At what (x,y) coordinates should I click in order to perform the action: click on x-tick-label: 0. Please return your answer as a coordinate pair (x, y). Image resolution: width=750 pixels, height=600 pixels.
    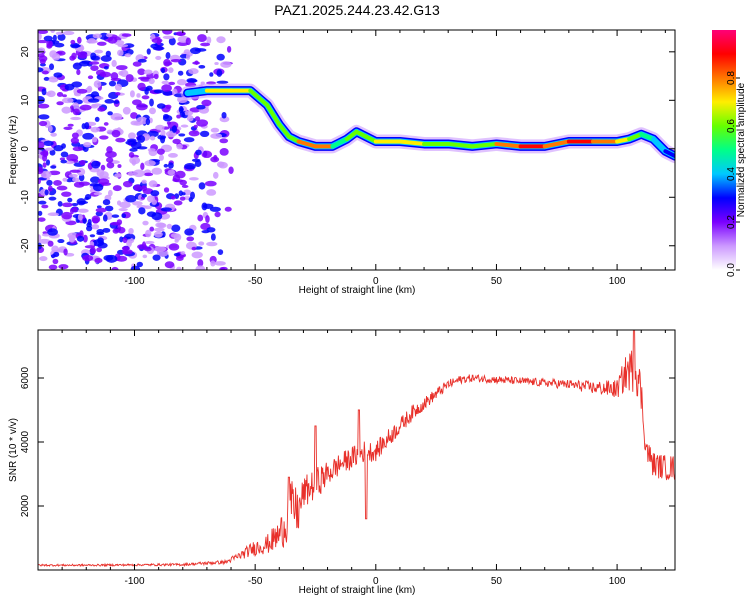
    Looking at the image, I should click on (376, 281).